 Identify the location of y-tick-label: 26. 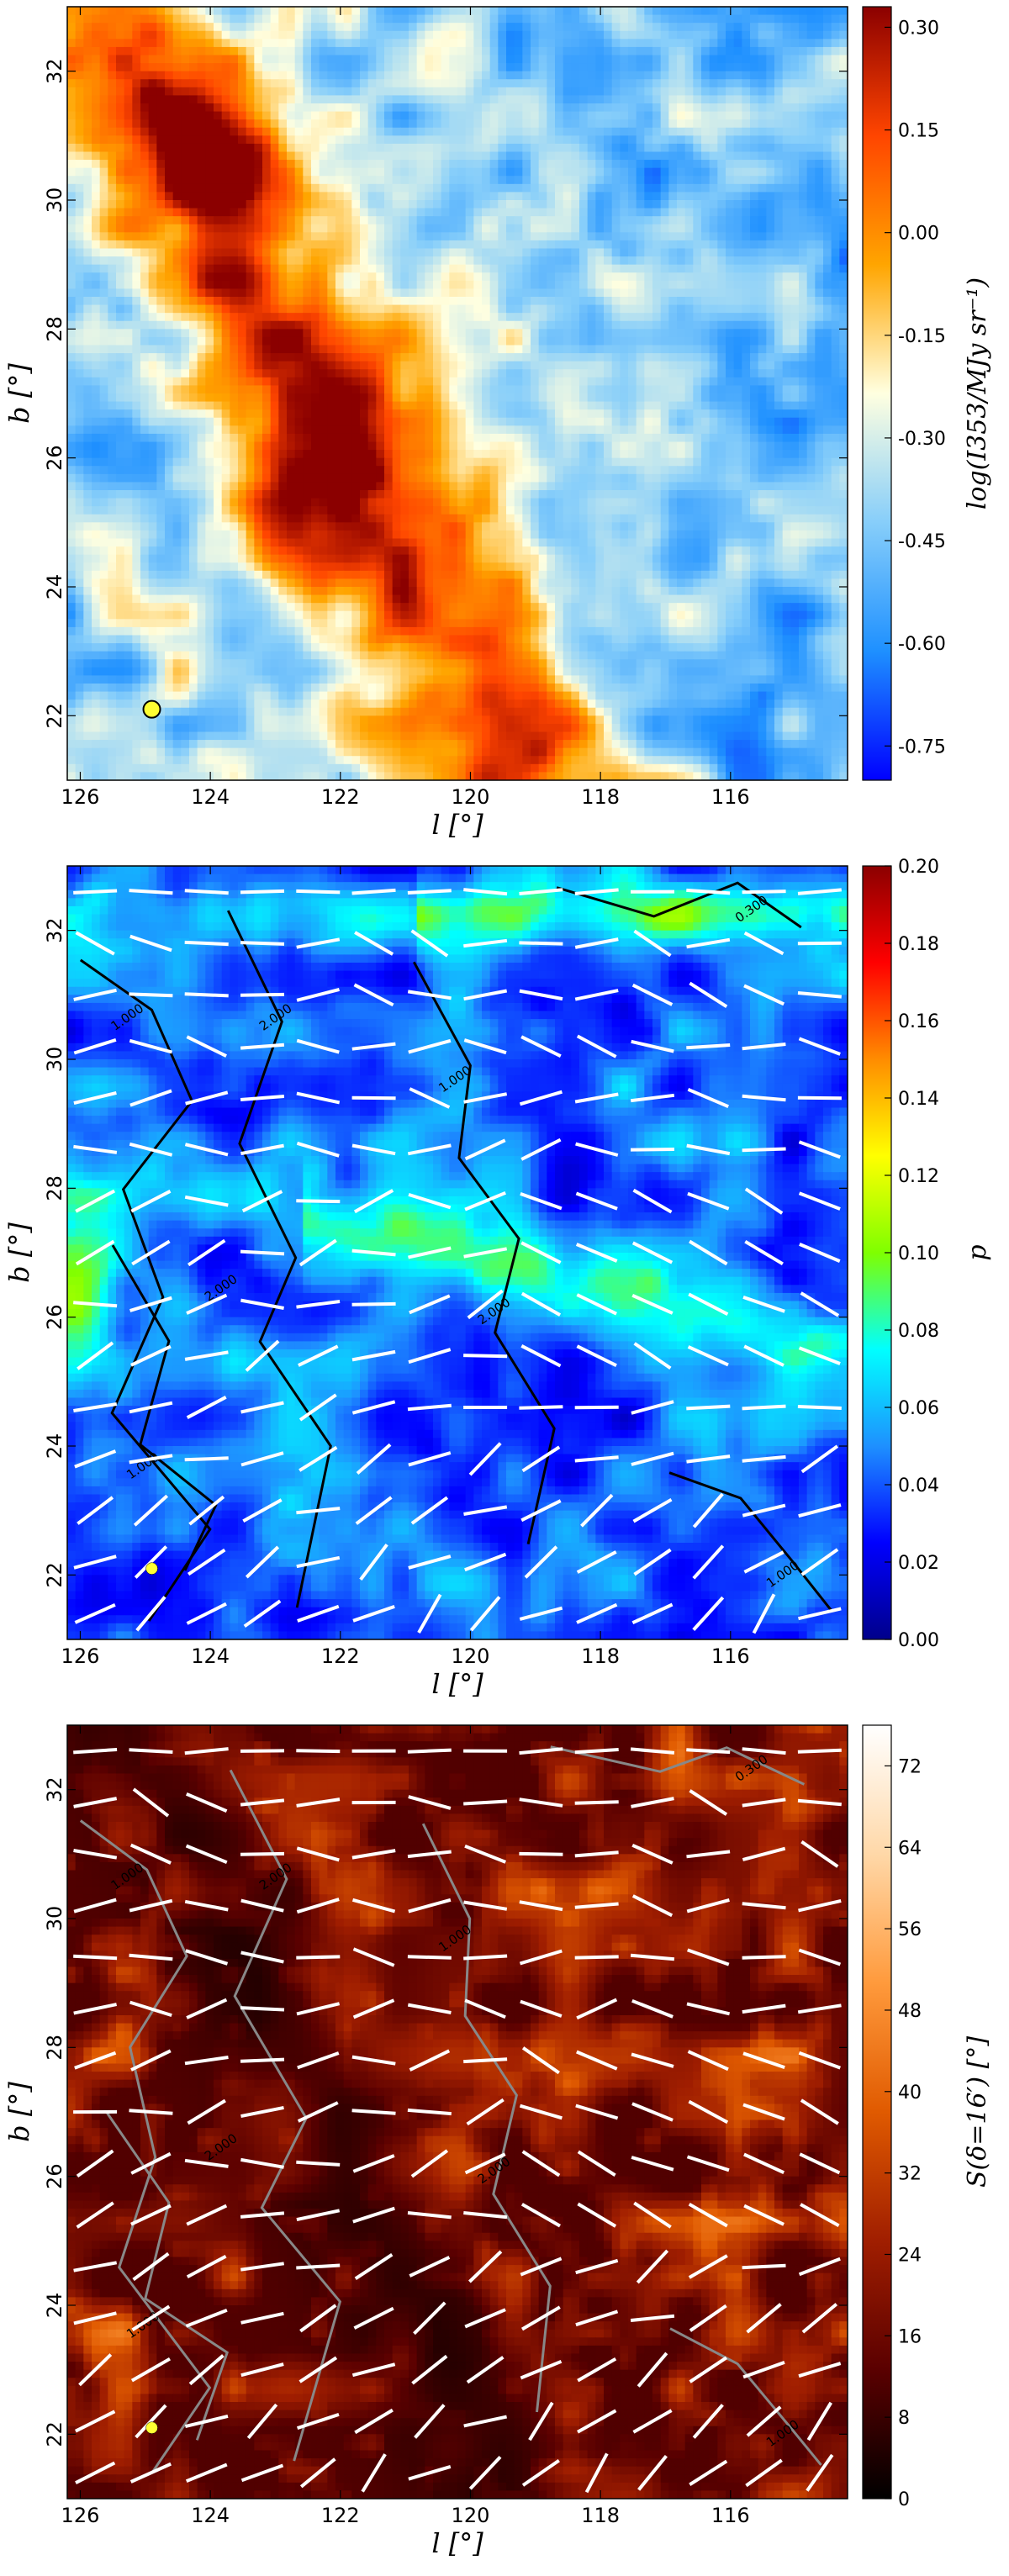
(55, 1317).